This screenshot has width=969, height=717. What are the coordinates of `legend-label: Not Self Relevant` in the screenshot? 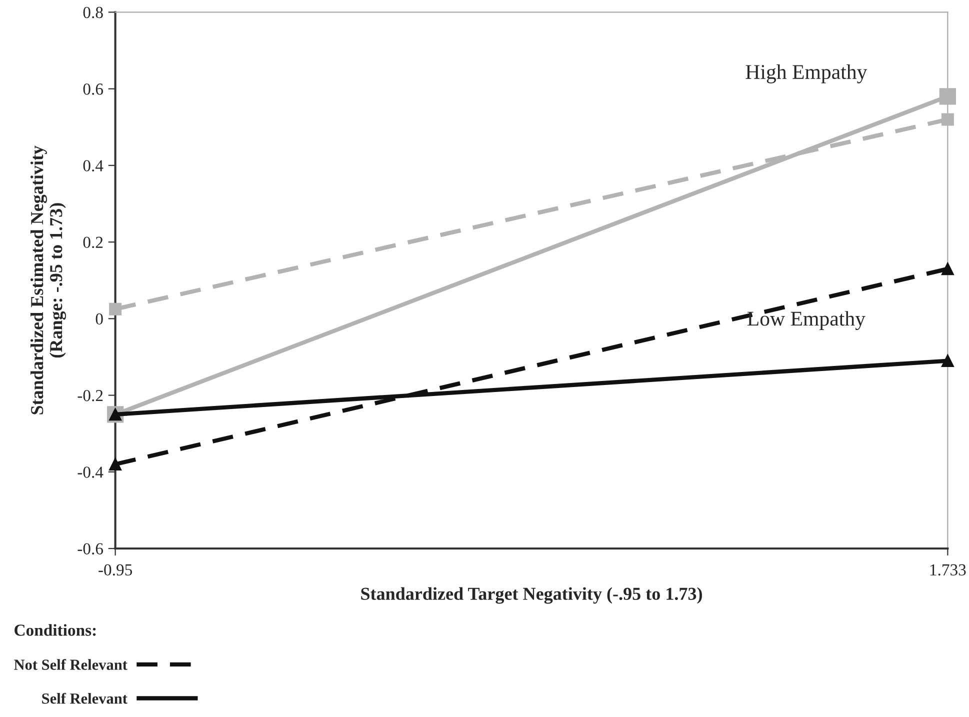 It's located at (71, 664).